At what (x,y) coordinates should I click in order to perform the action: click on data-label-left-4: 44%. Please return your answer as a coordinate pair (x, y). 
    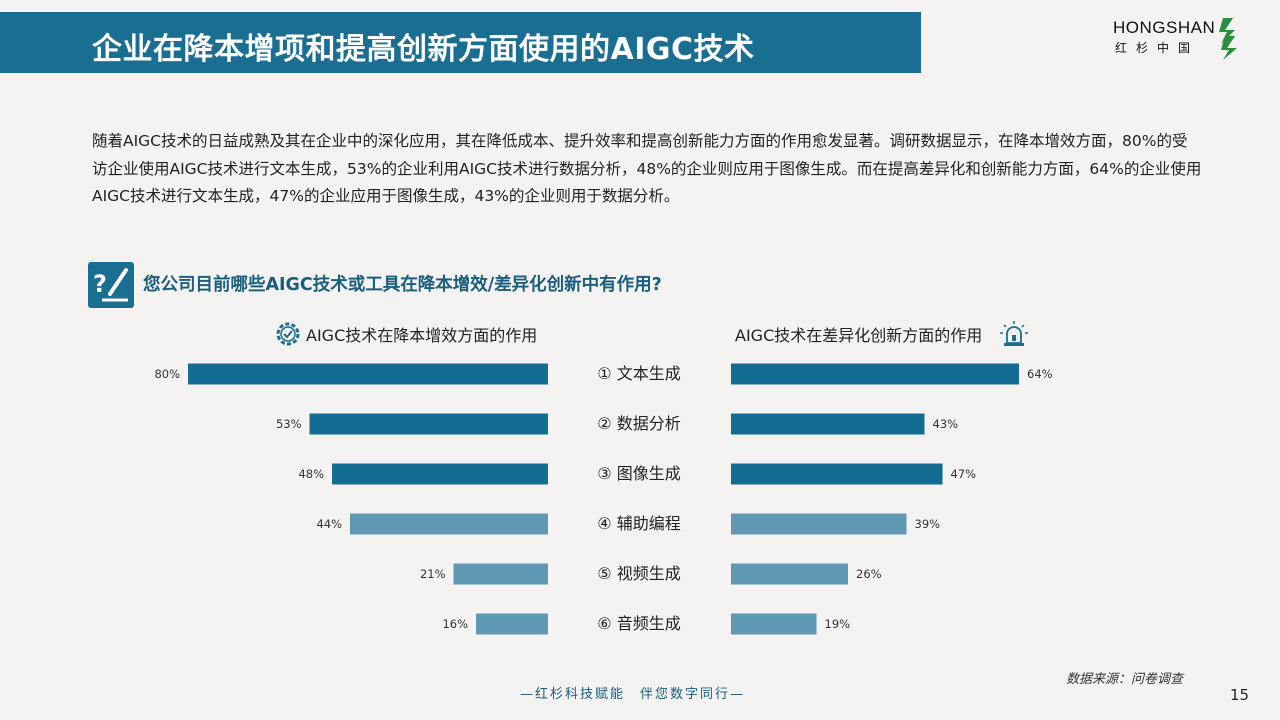
    Looking at the image, I should click on (329, 524).